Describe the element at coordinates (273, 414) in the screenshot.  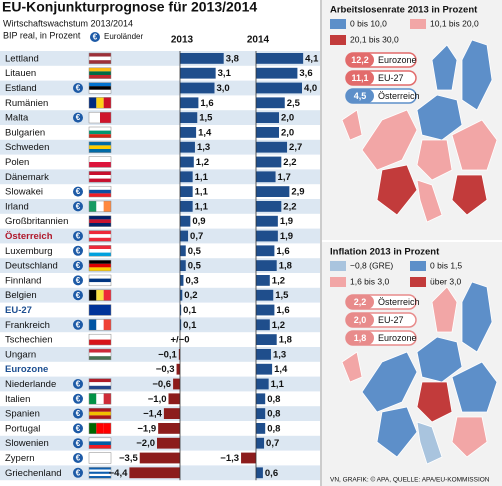
I see `value-label: 0,8` at that location.